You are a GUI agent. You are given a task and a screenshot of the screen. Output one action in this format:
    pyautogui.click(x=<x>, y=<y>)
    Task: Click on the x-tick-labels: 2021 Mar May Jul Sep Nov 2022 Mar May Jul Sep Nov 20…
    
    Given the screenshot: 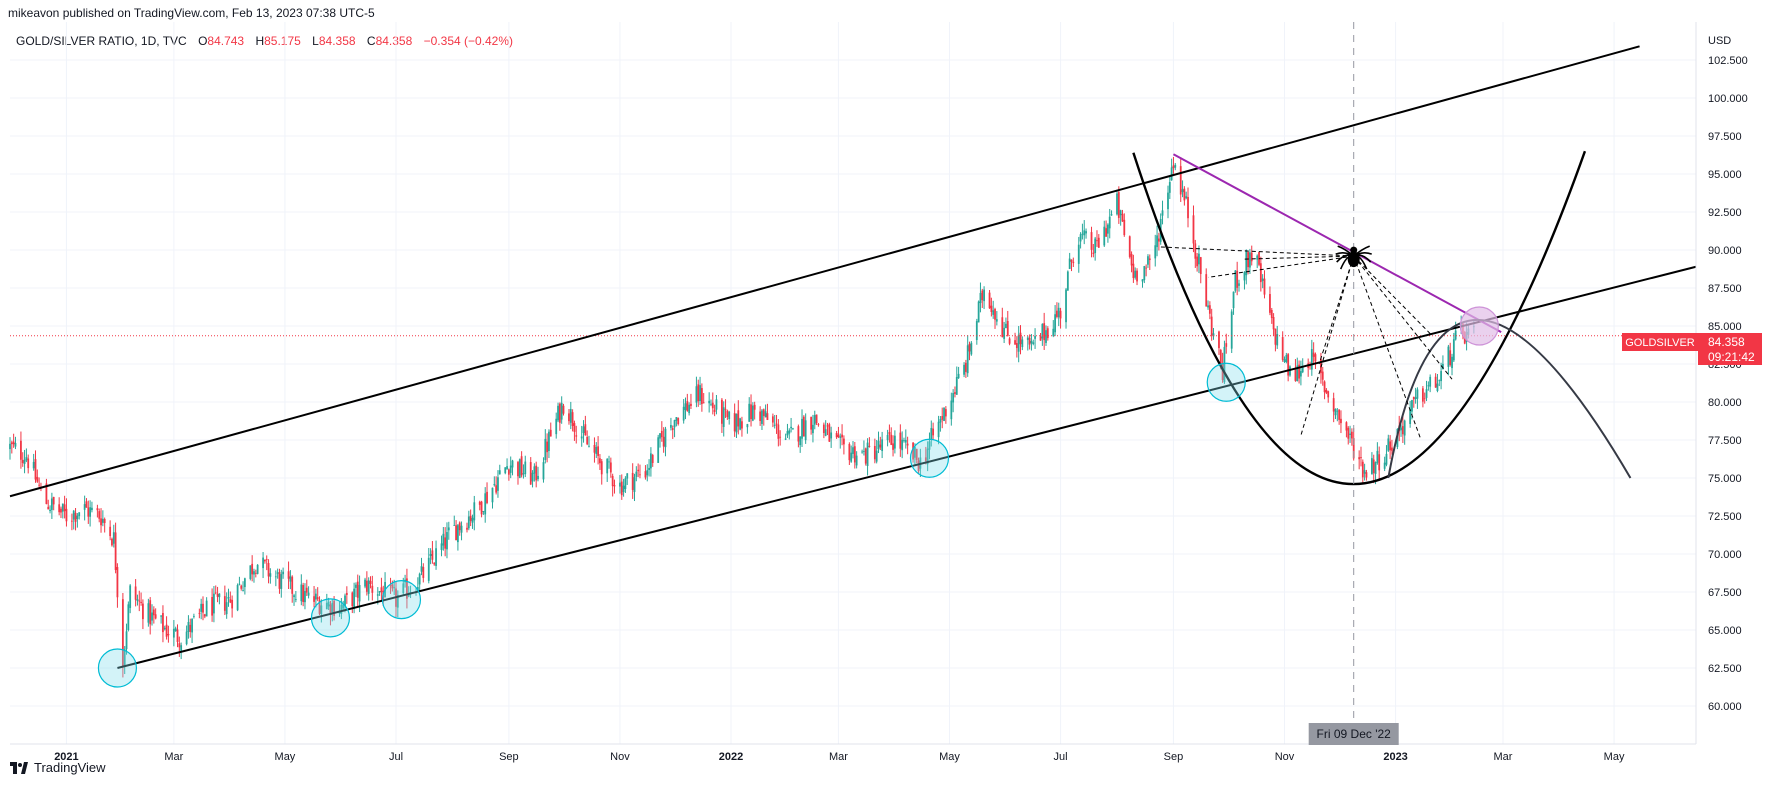 What is the action you would take?
    pyautogui.click(x=839, y=757)
    